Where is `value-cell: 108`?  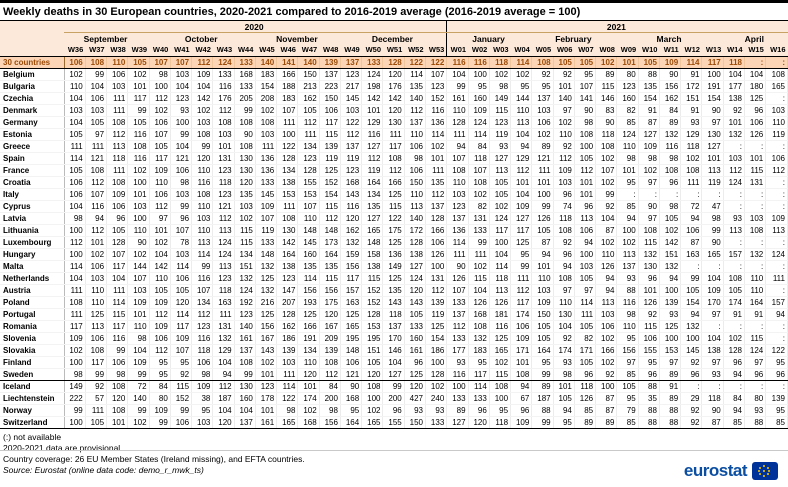
value-cell: 108 is located at coordinates (755, 230).